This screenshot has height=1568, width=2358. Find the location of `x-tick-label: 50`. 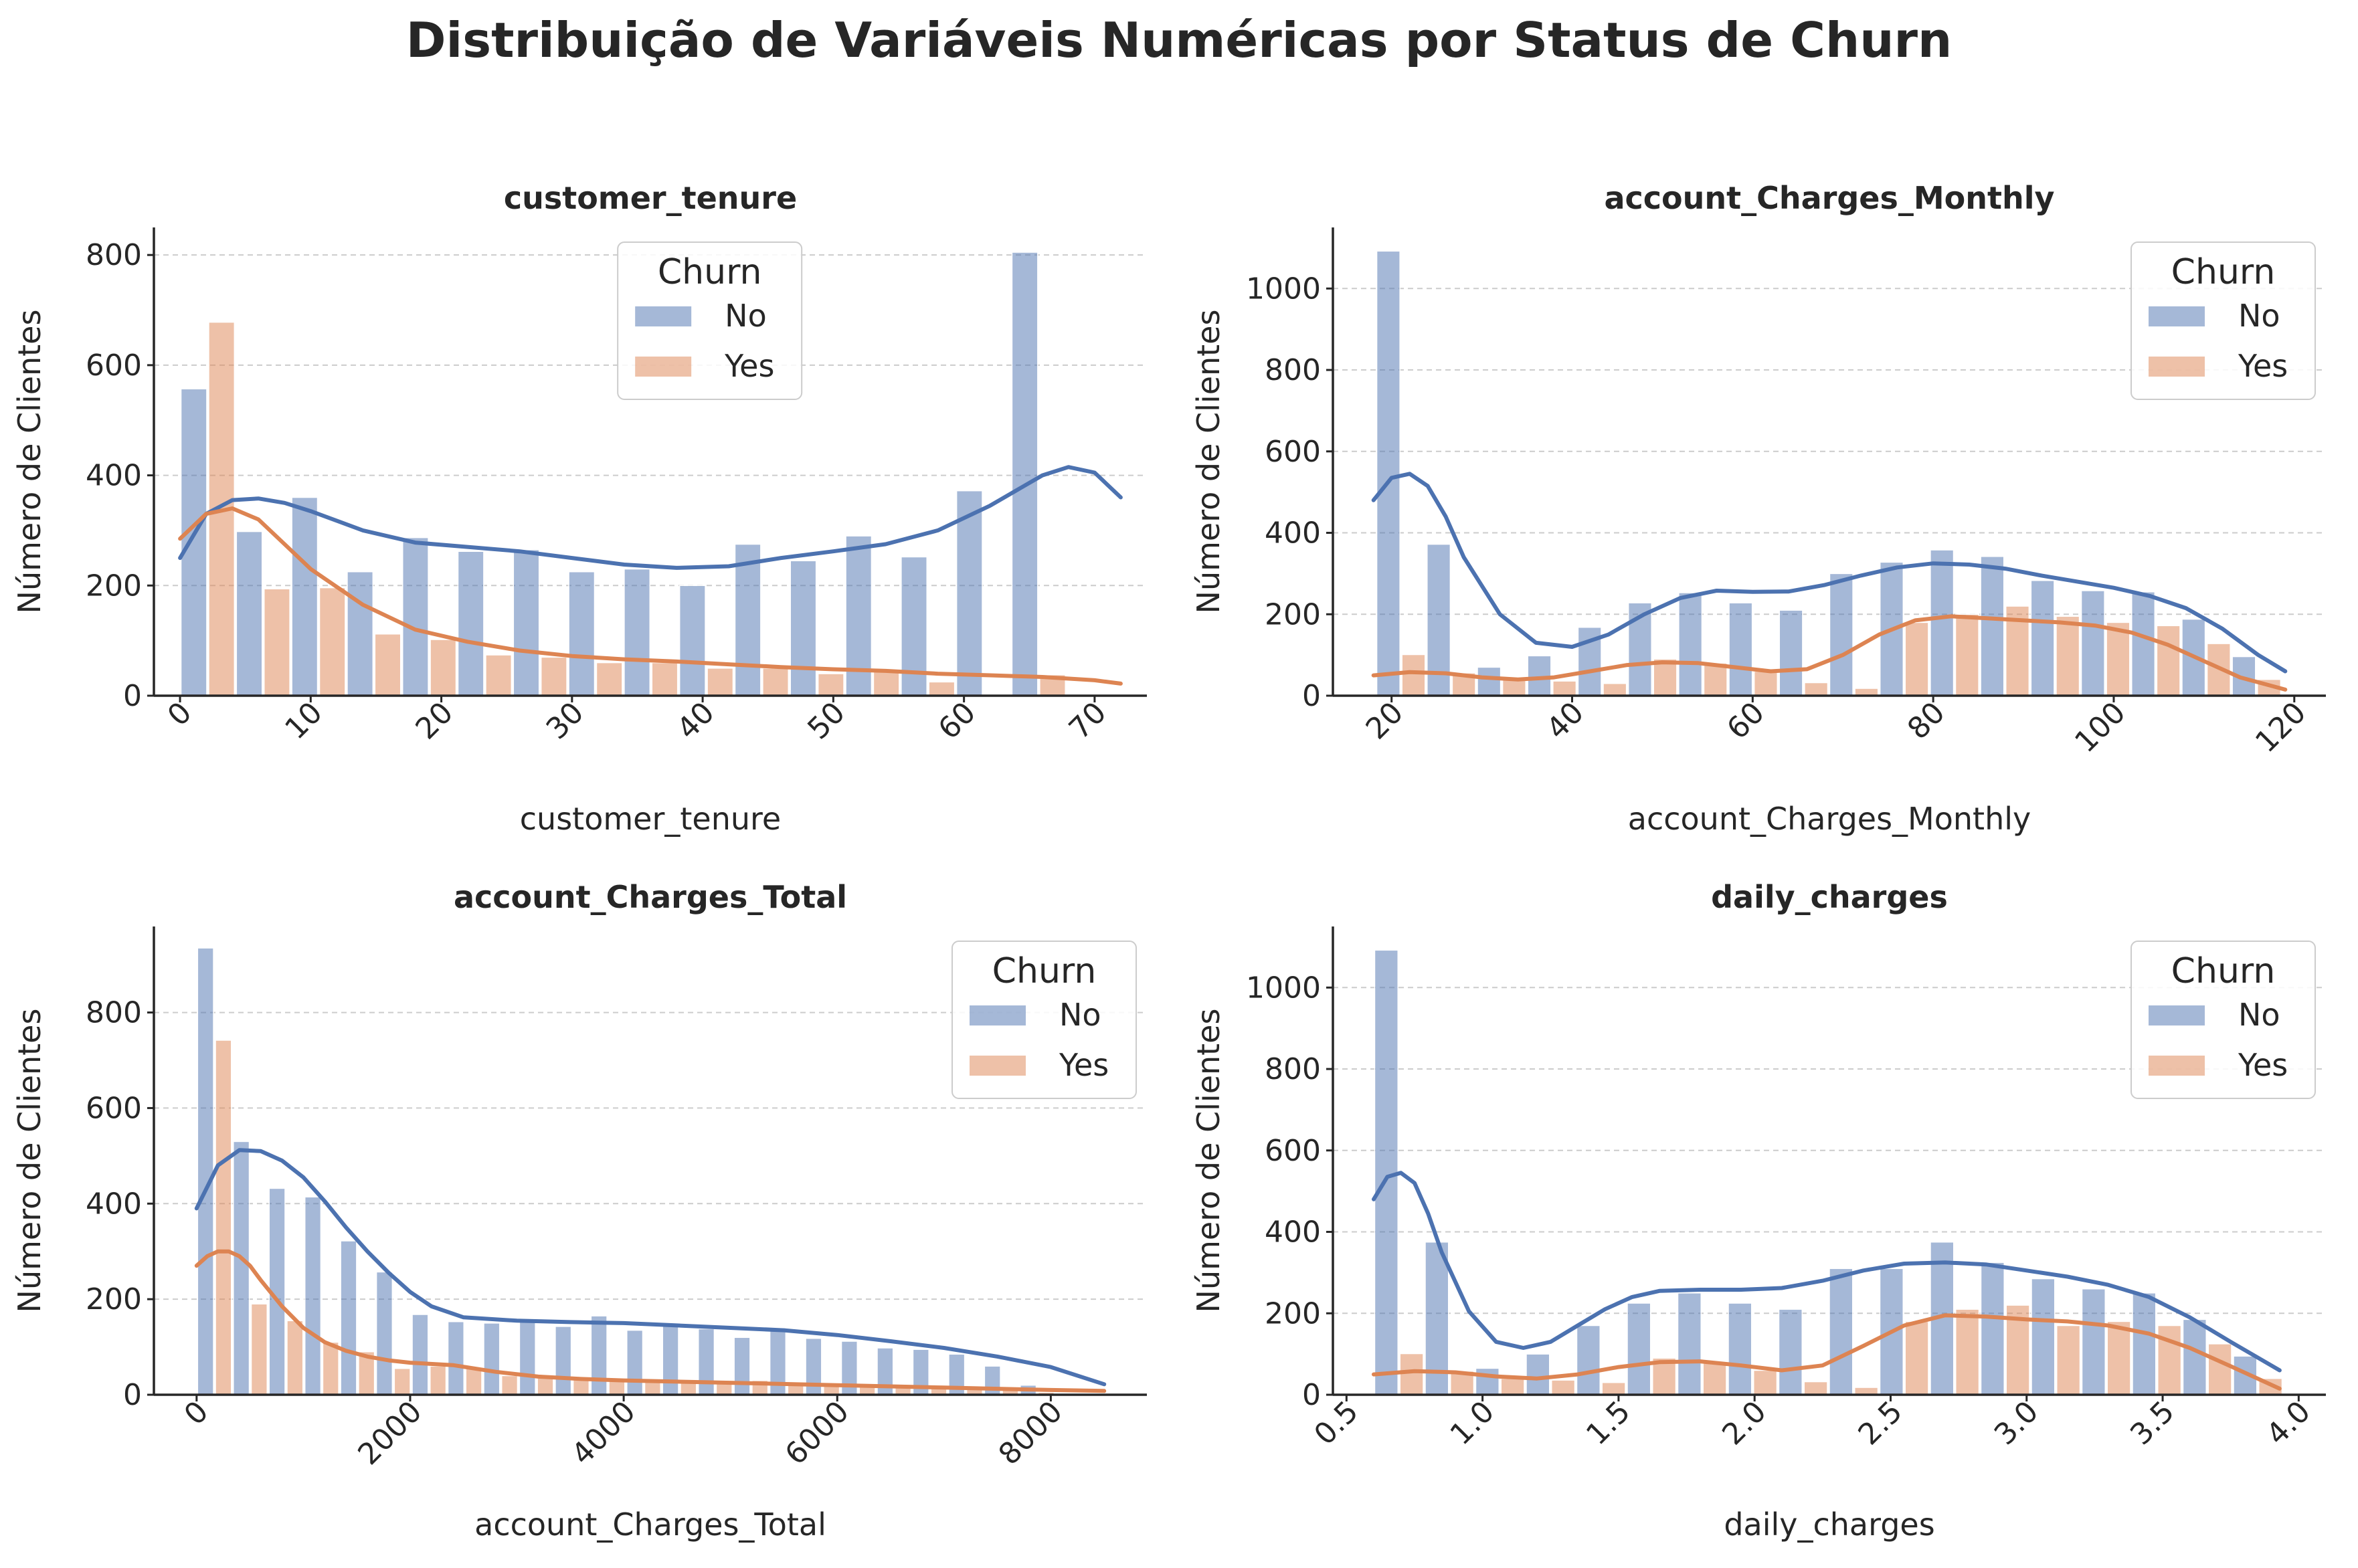

x-tick-label: 50 is located at coordinates (826, 721).